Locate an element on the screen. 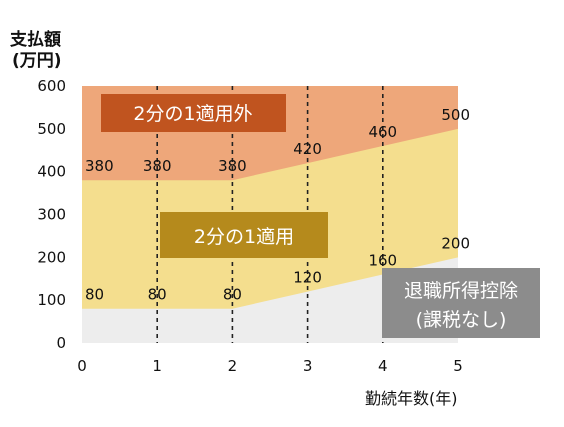  legend-box-half: 2分の1適用 is located at coordinates (244, 235).